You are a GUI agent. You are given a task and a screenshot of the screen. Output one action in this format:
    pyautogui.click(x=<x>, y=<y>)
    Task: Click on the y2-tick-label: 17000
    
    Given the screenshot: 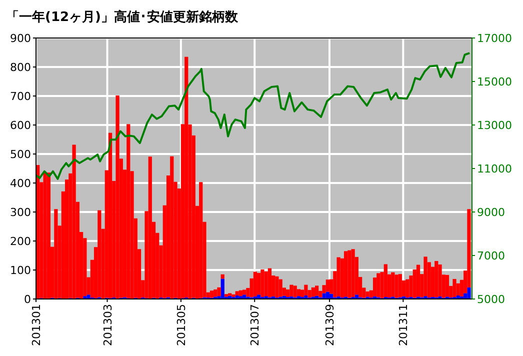 What is the action you would take?
    pyautogui.click(x=494, y=38)
    